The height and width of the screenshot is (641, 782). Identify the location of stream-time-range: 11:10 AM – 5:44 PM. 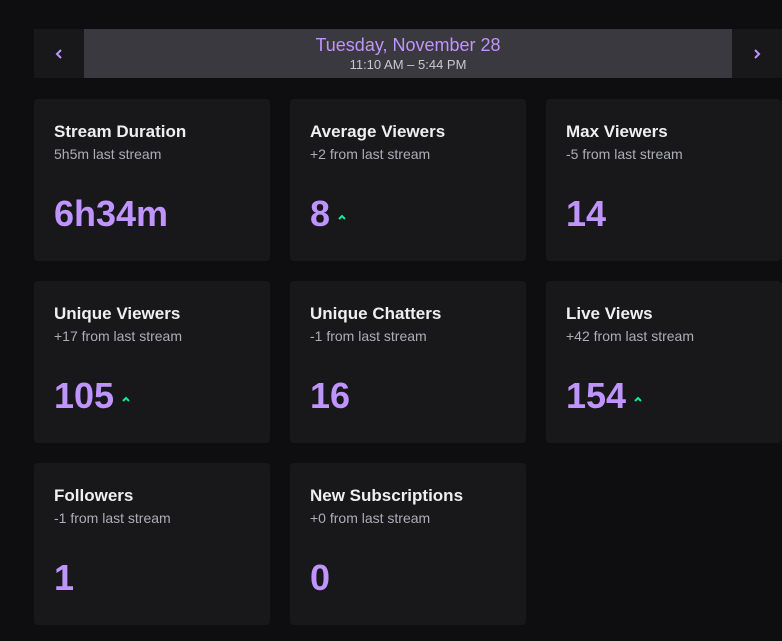
(408, 64).